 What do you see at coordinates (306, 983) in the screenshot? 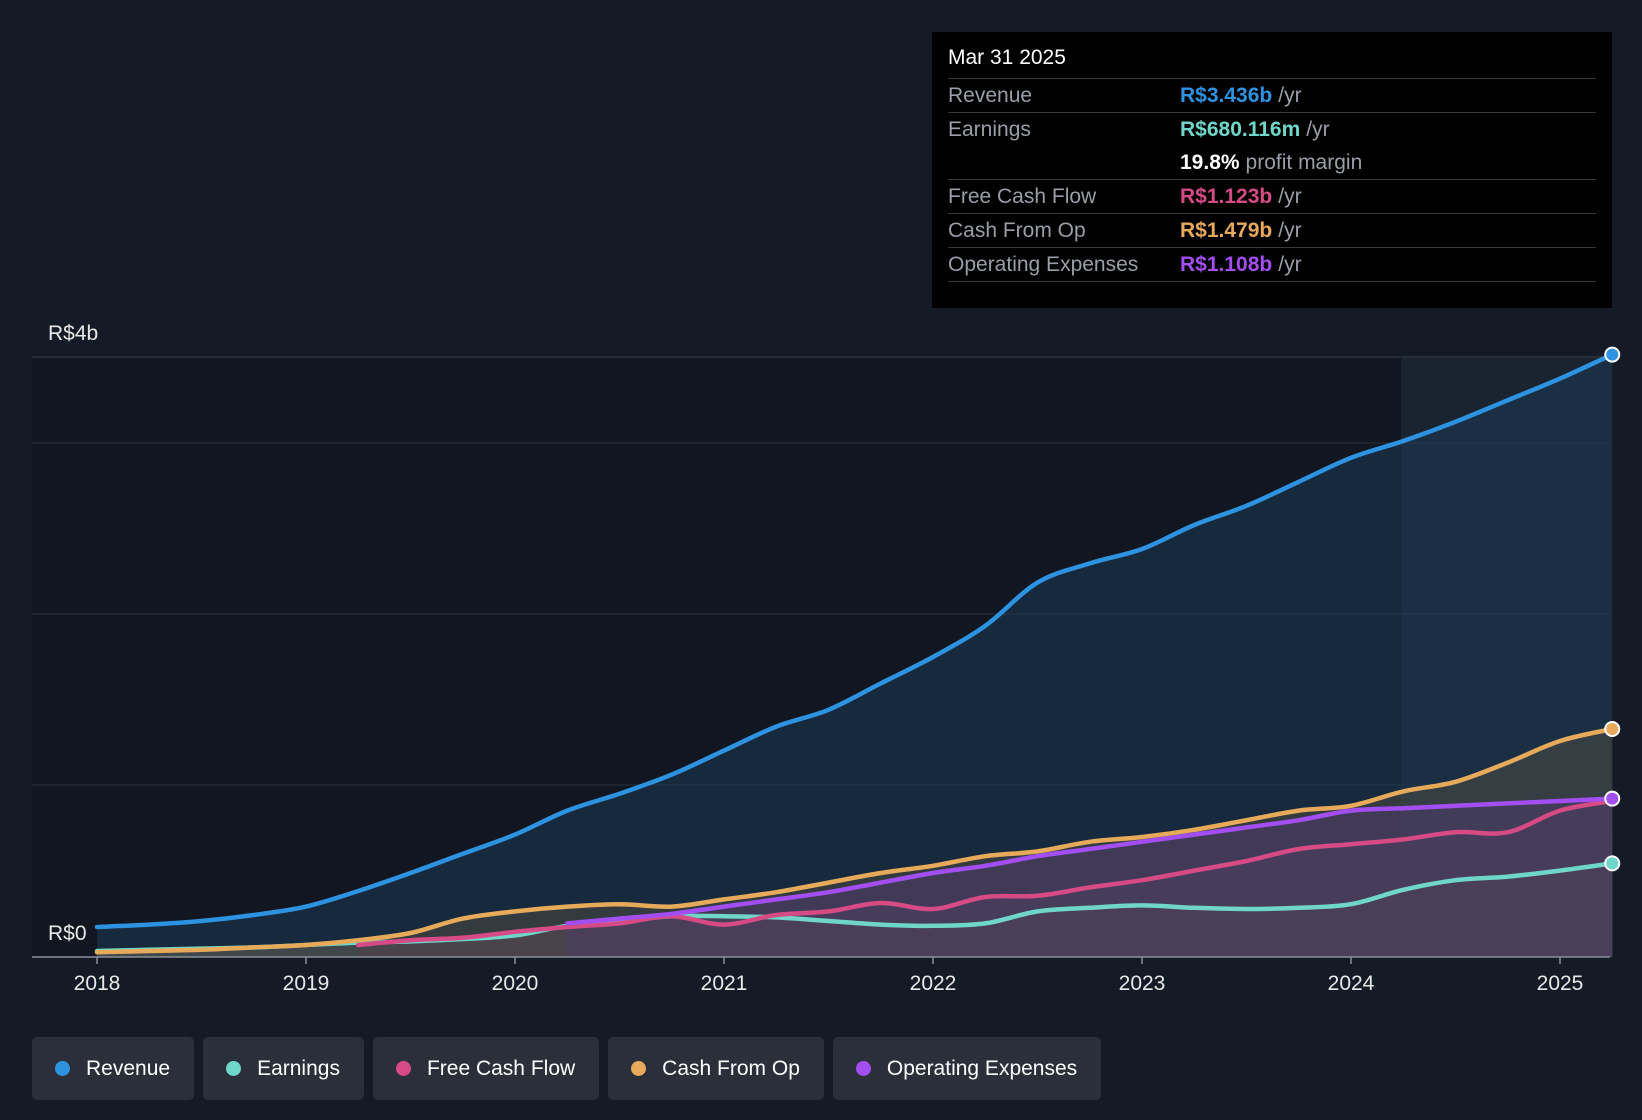
I see `x-tick-label: 2019` at bounding box center [306, 983].